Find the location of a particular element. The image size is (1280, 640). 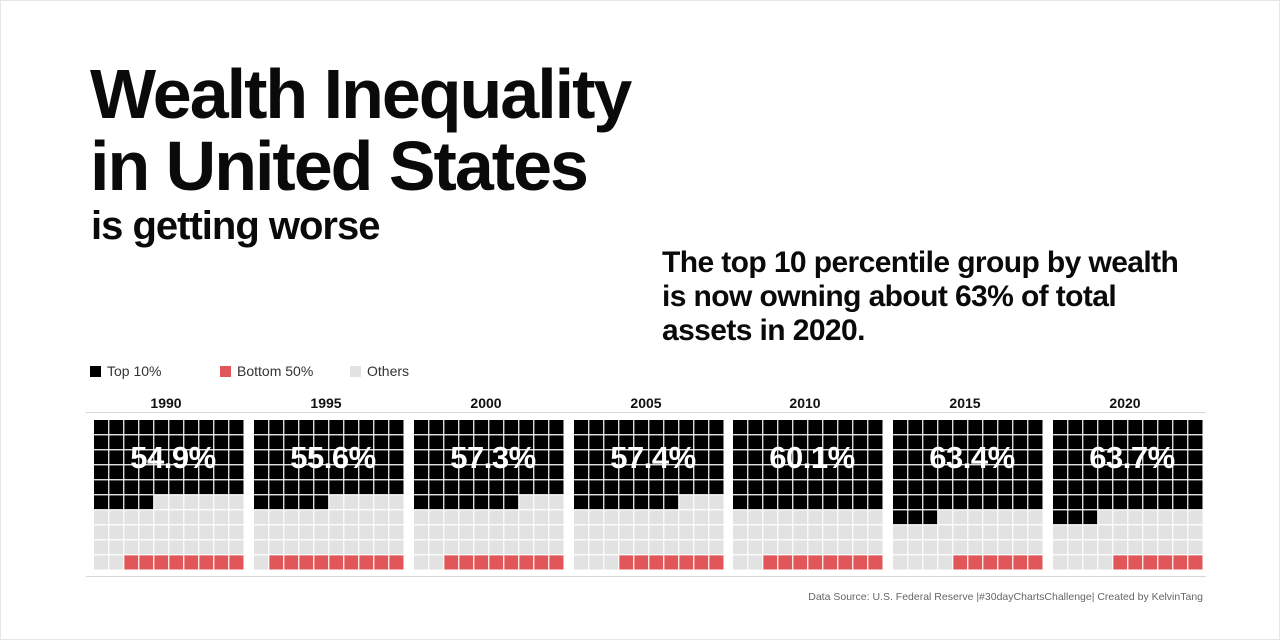

percent-label: 55.6% is located at coordinates (332, 457).